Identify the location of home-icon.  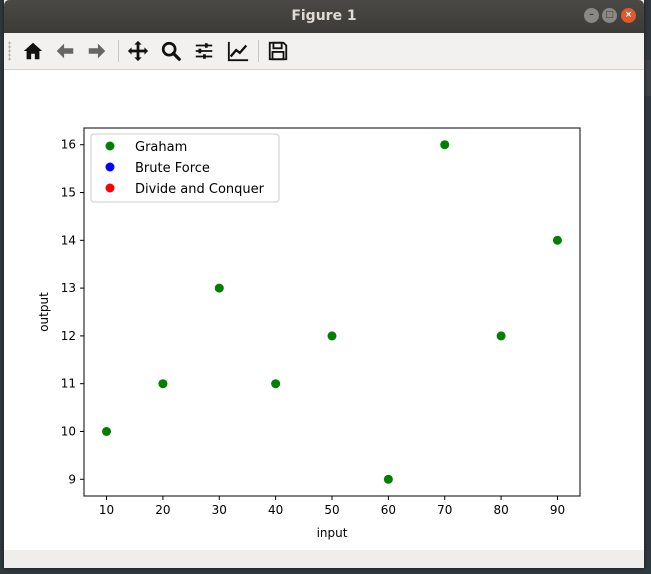
(33, 51).